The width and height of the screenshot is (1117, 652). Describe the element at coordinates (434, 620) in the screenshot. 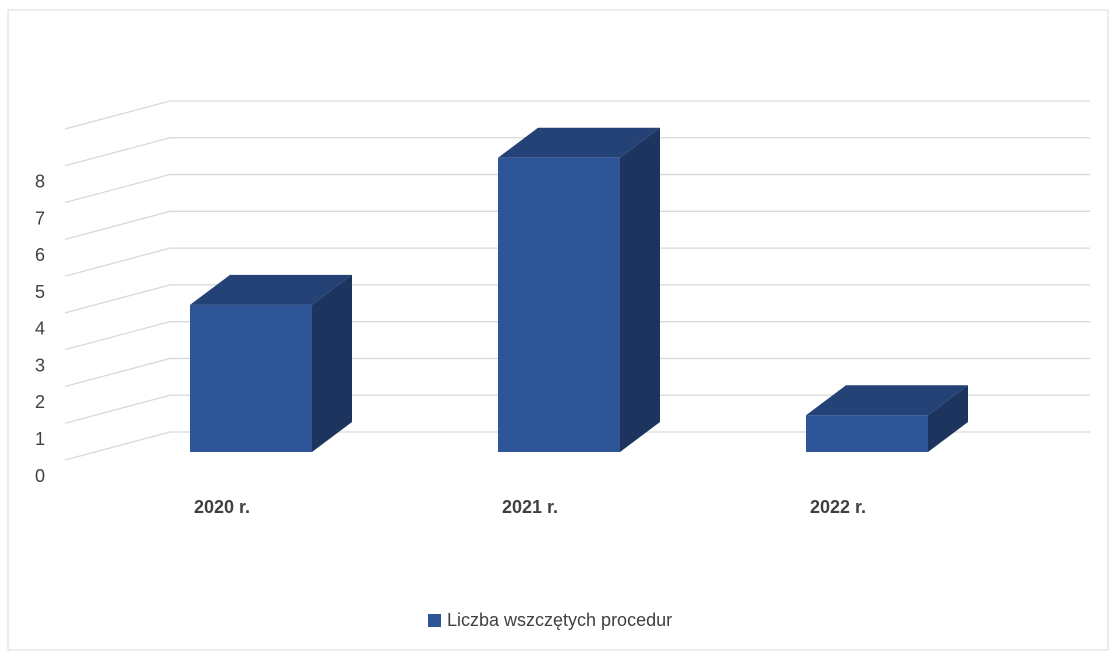

I see `legend-swatch` at that location.